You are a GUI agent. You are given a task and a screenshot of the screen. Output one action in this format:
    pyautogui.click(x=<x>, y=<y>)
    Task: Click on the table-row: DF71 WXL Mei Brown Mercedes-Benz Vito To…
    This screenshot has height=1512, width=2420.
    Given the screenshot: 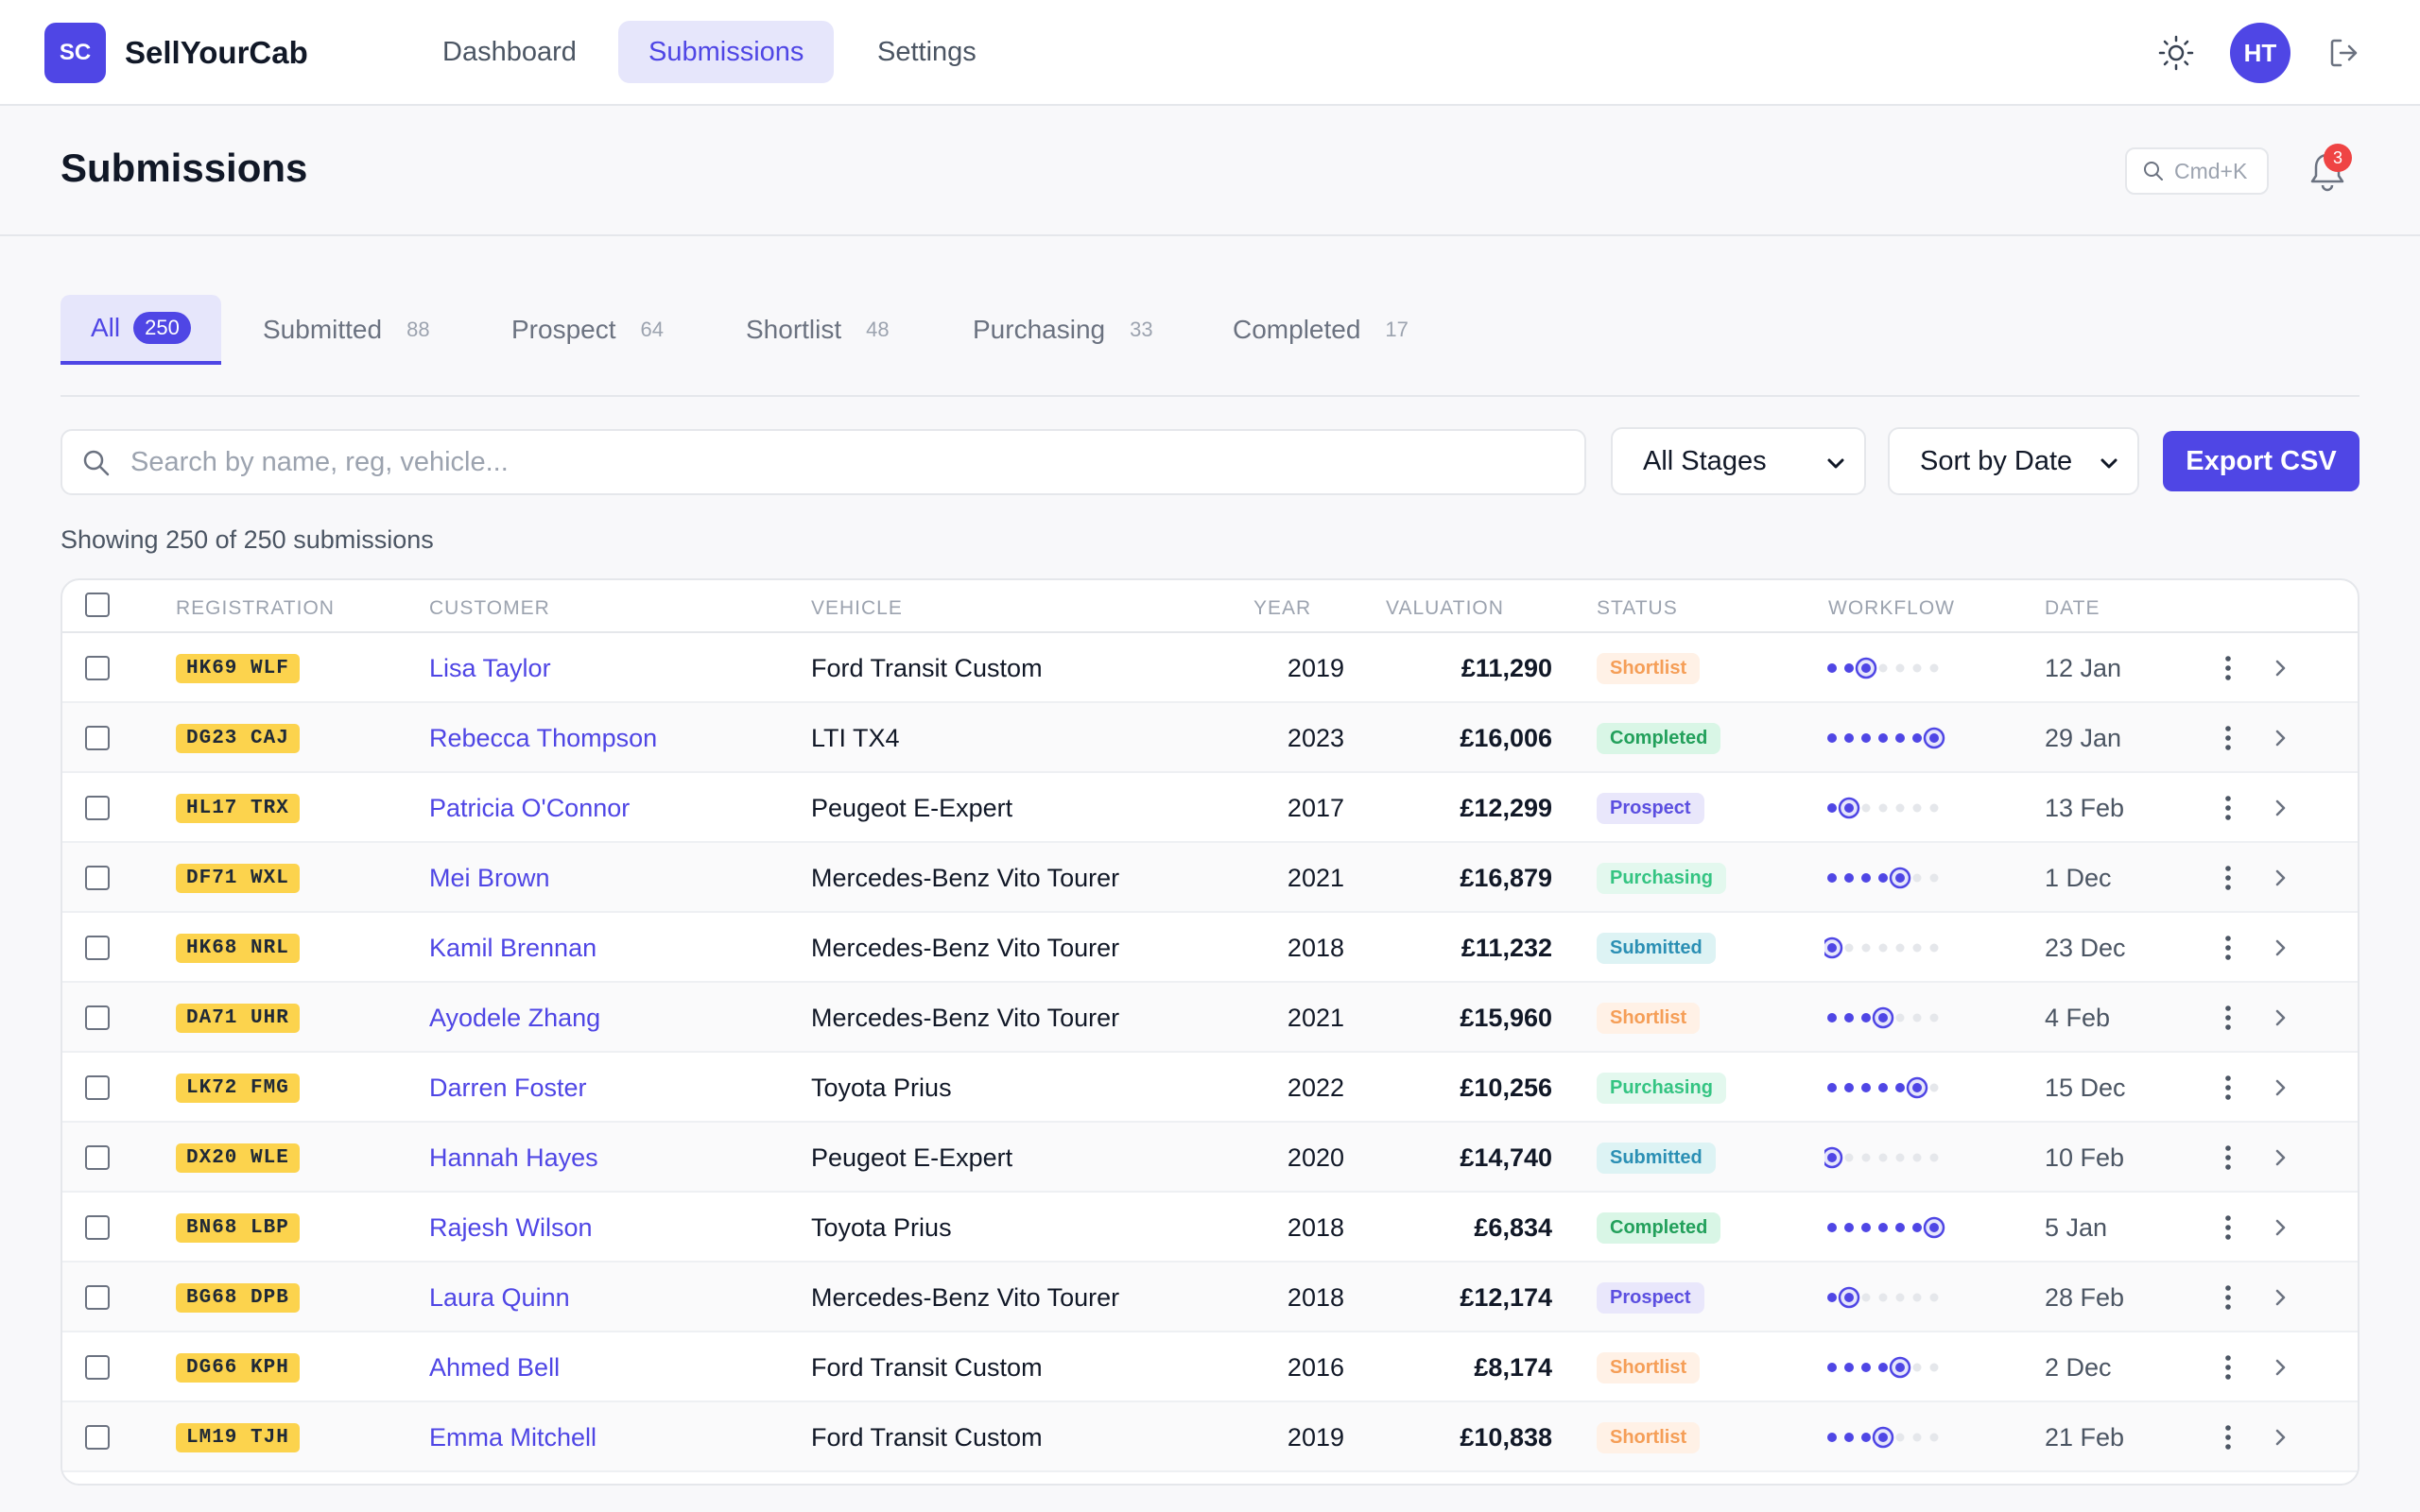 What is the action you would take?
    pyautogui.click(x=1210, y=878)
    